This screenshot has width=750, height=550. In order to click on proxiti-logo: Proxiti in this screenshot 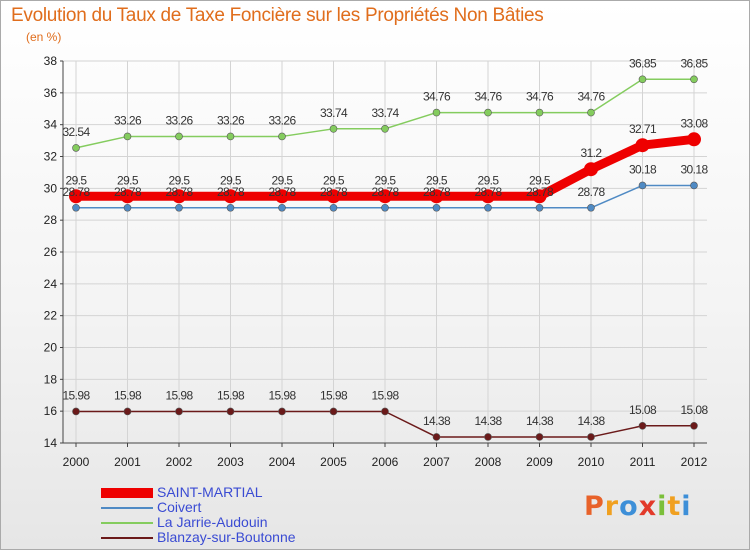, I will do `click(638, 506)`.